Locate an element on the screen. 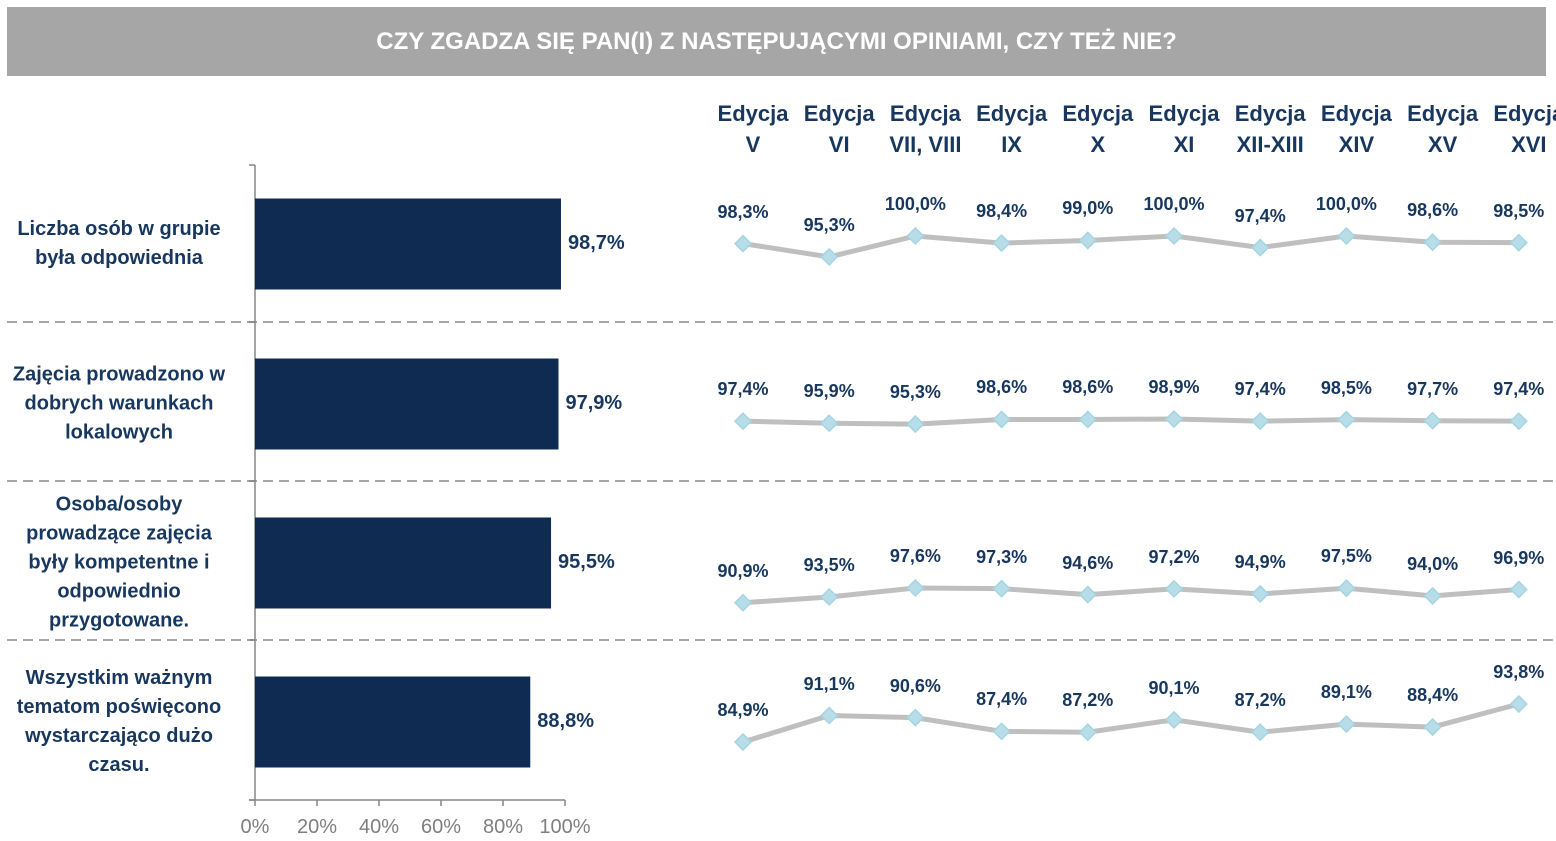 This screenshot has width=1556, height=841. bar-value-label: 97,9% is located at coordinates (594, 403).